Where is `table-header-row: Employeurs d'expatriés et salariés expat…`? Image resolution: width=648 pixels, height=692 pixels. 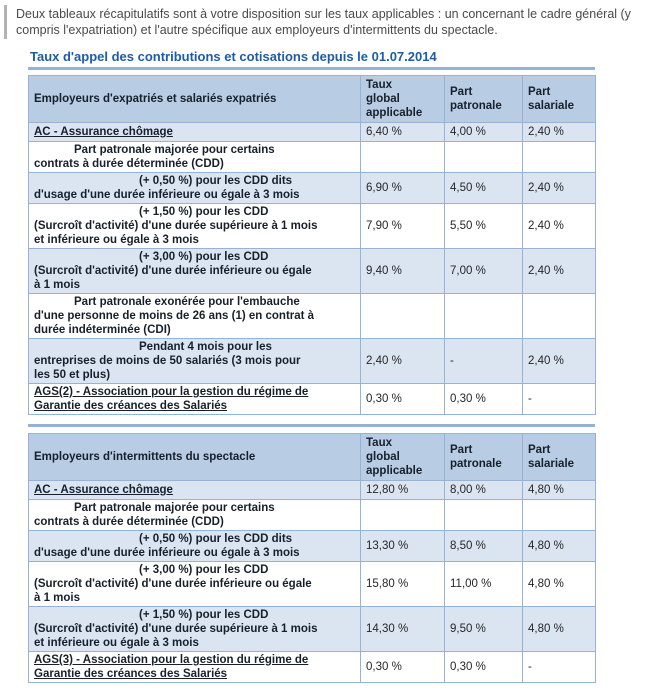
table-header-row: Employeurs d'expatriés et salariés expat… is located at coordinates (312, 99).